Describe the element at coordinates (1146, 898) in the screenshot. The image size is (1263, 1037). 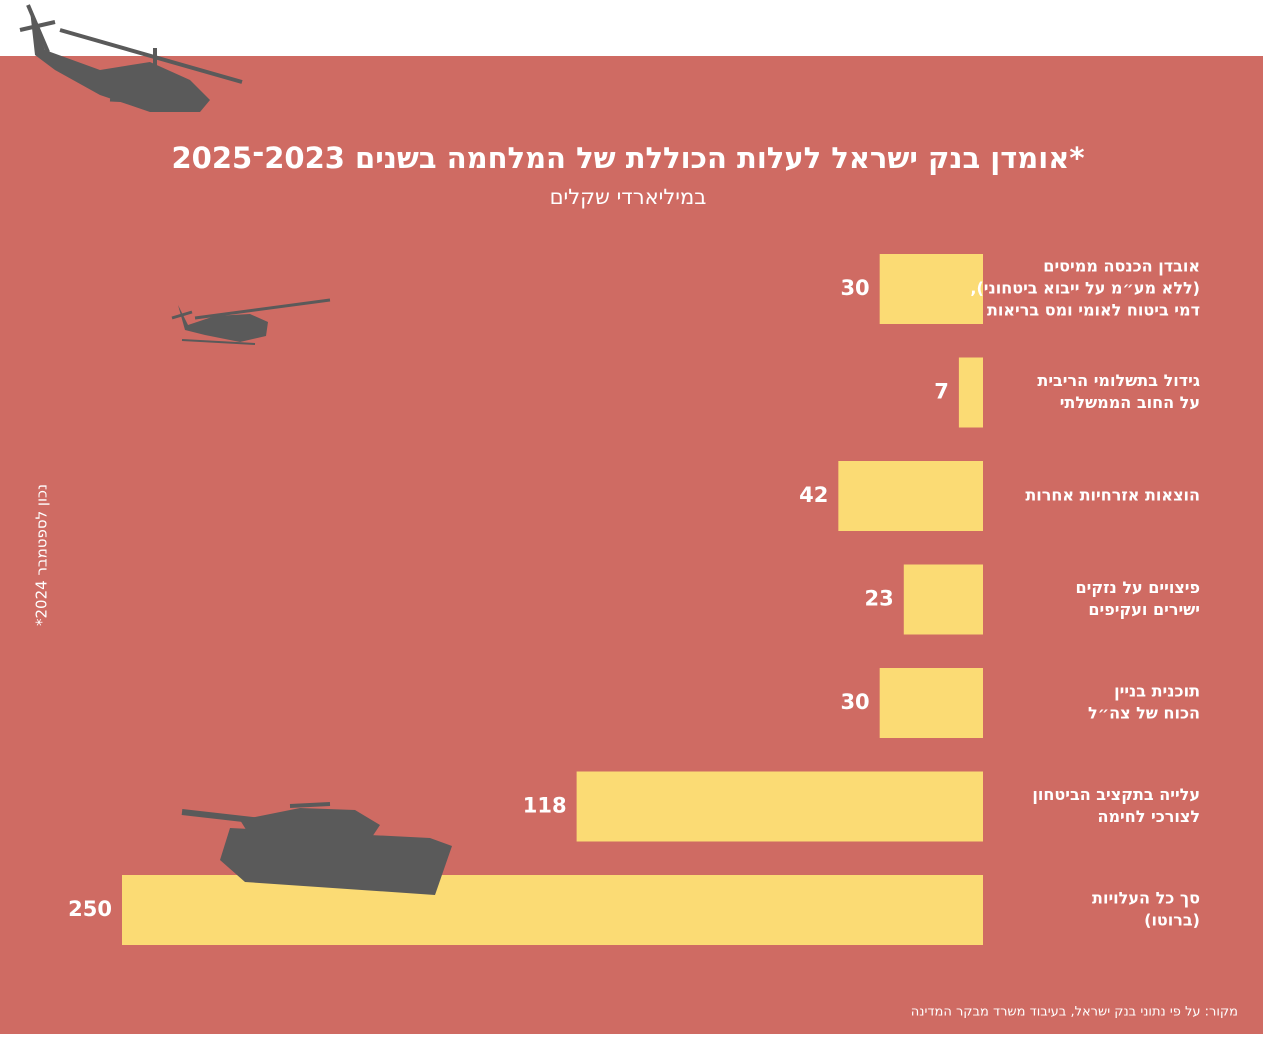
I see `category-label: סך כל העלויות` at that location.